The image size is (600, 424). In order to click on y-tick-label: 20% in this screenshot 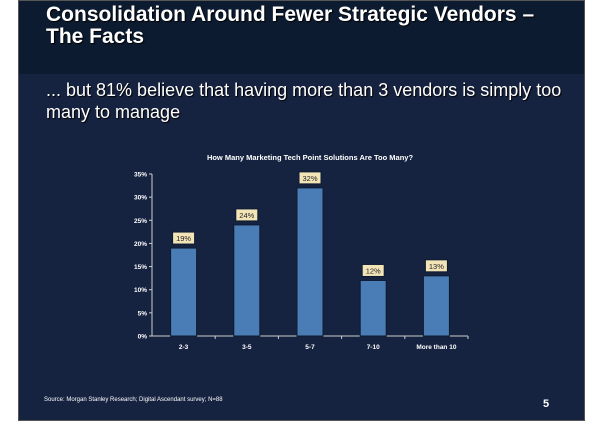, I will do `click(140, 244)`.